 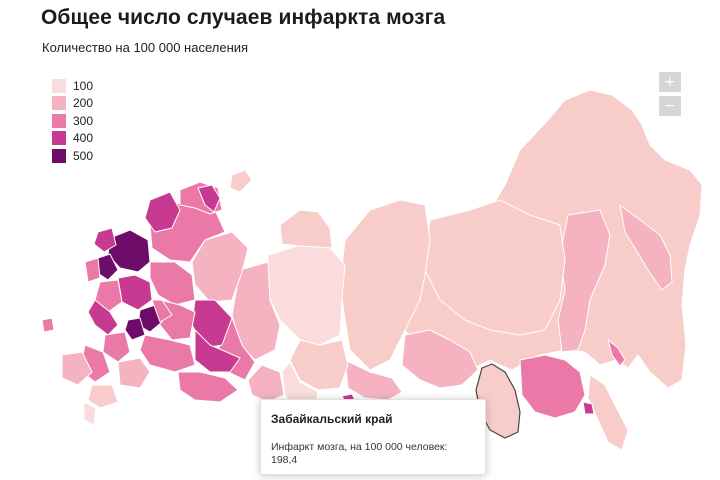 I want to click on region-krasnodar, so click(x=77, y=368).